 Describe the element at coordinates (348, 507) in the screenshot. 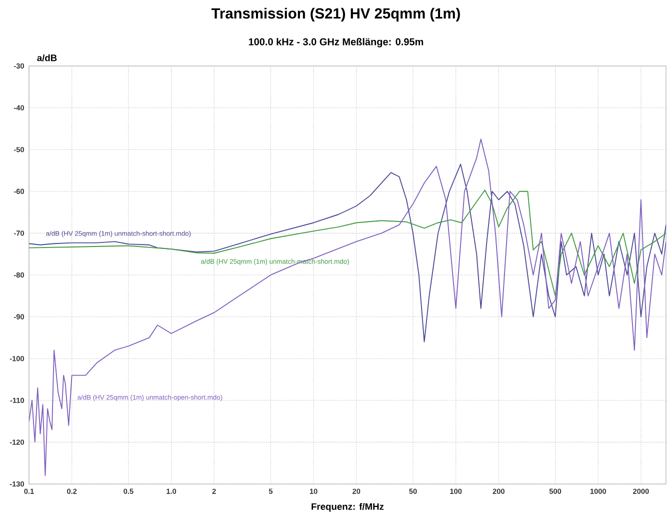

I see `x-axis-title: Frequenz: f/MHz` at that location.